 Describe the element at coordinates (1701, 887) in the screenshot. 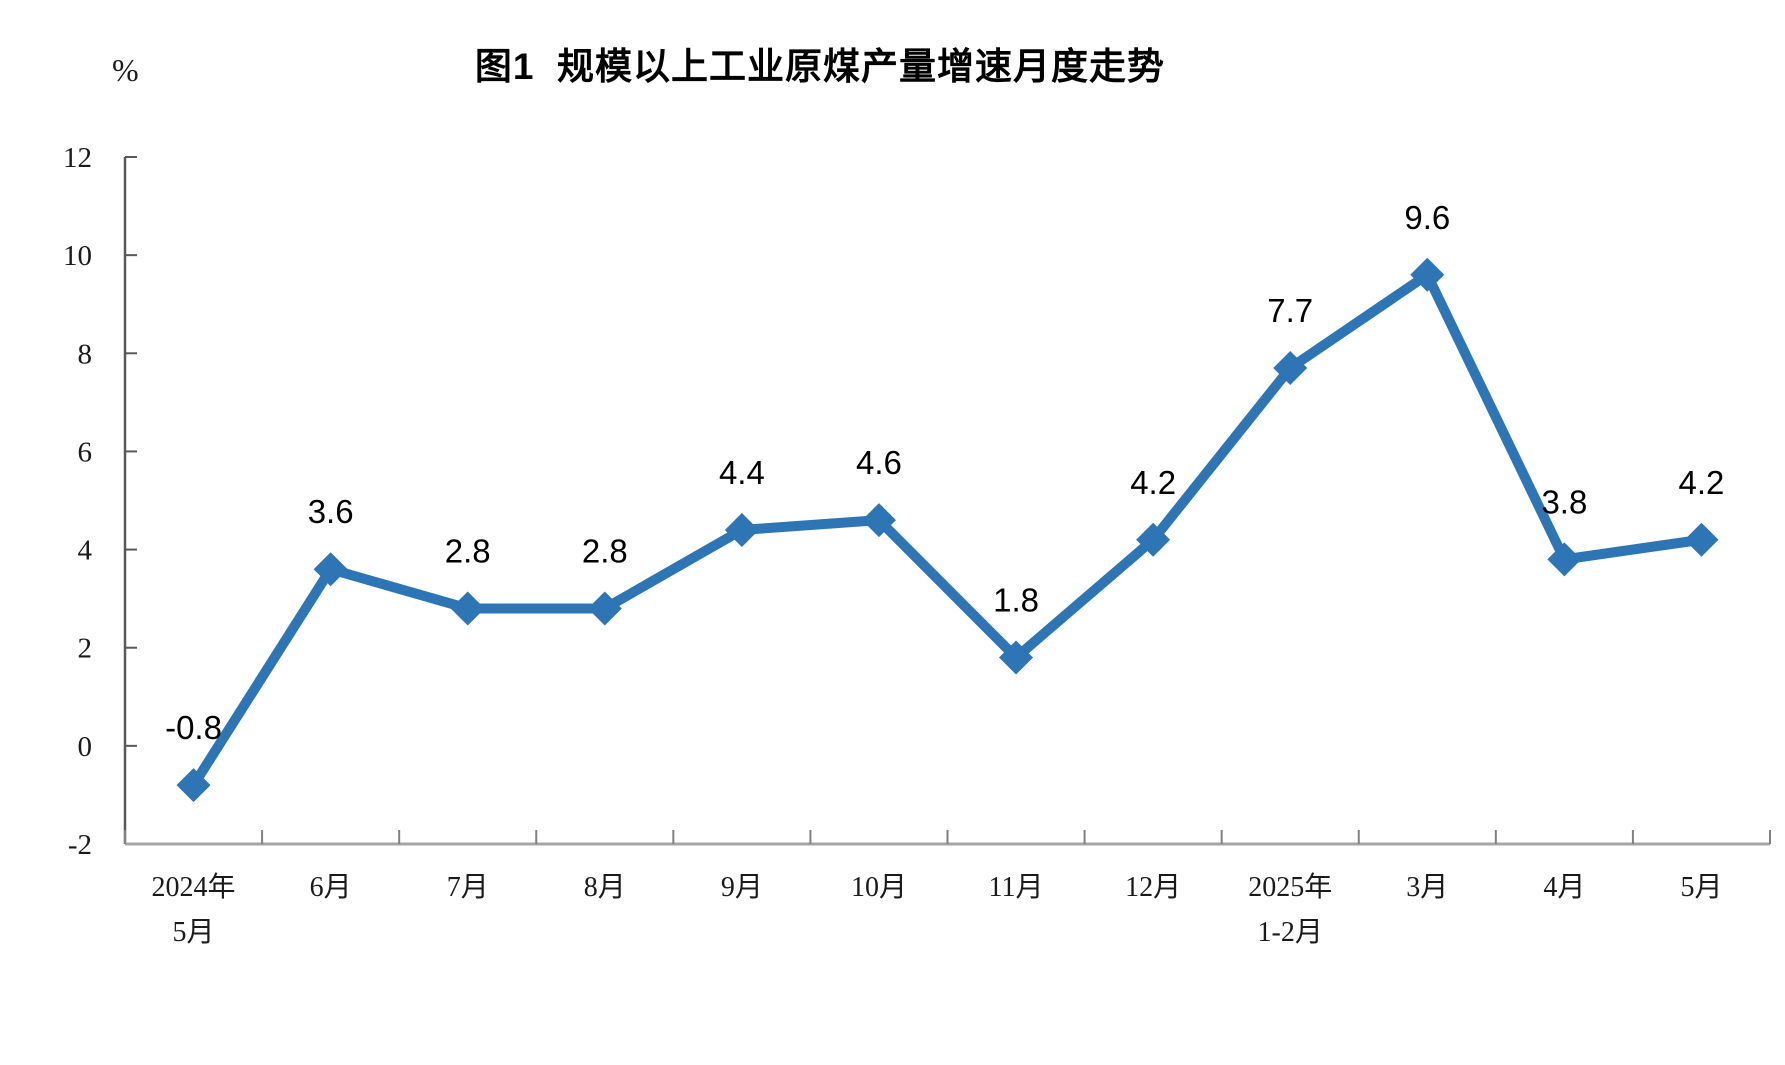

I see `x-category-label: 5月` at that location.